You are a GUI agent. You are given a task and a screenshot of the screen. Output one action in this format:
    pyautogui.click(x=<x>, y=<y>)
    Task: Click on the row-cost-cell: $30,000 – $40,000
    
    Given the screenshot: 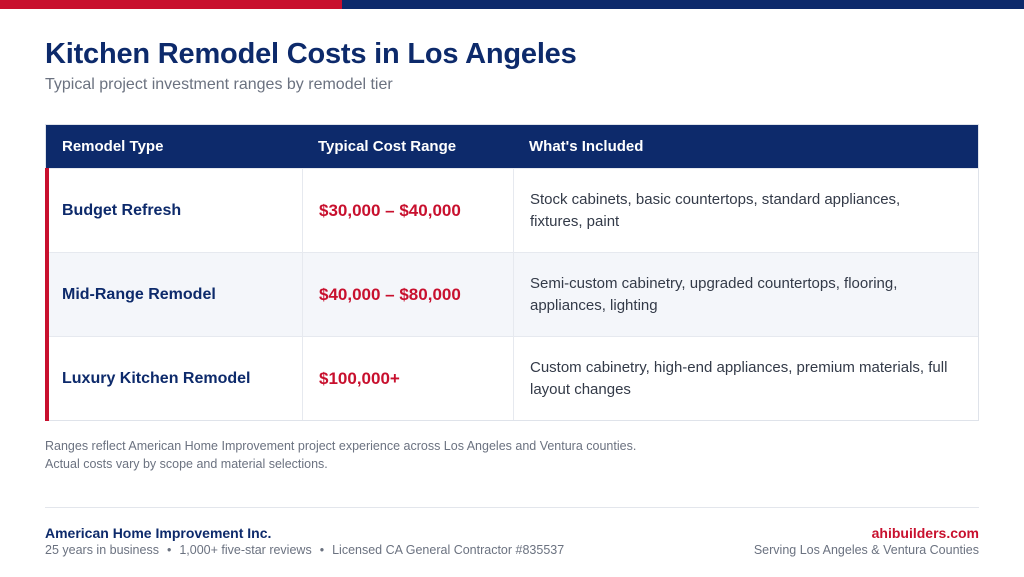 What is the action you would take?
    pyautogui.click(x=407, y=210)
    